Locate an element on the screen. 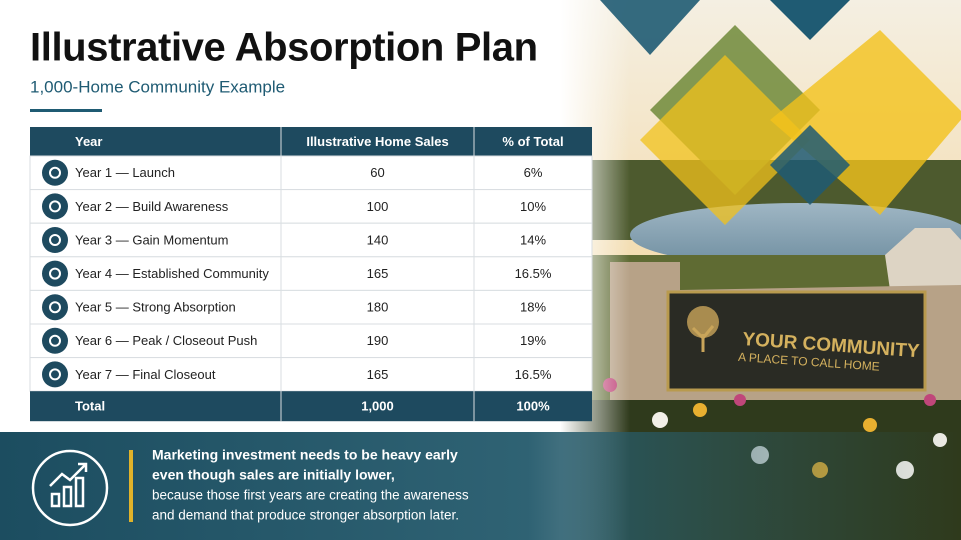 This screenshot has width=961, height=540. table-cell: Year 2 — Build Awareness is located at coordinates (152, 206).